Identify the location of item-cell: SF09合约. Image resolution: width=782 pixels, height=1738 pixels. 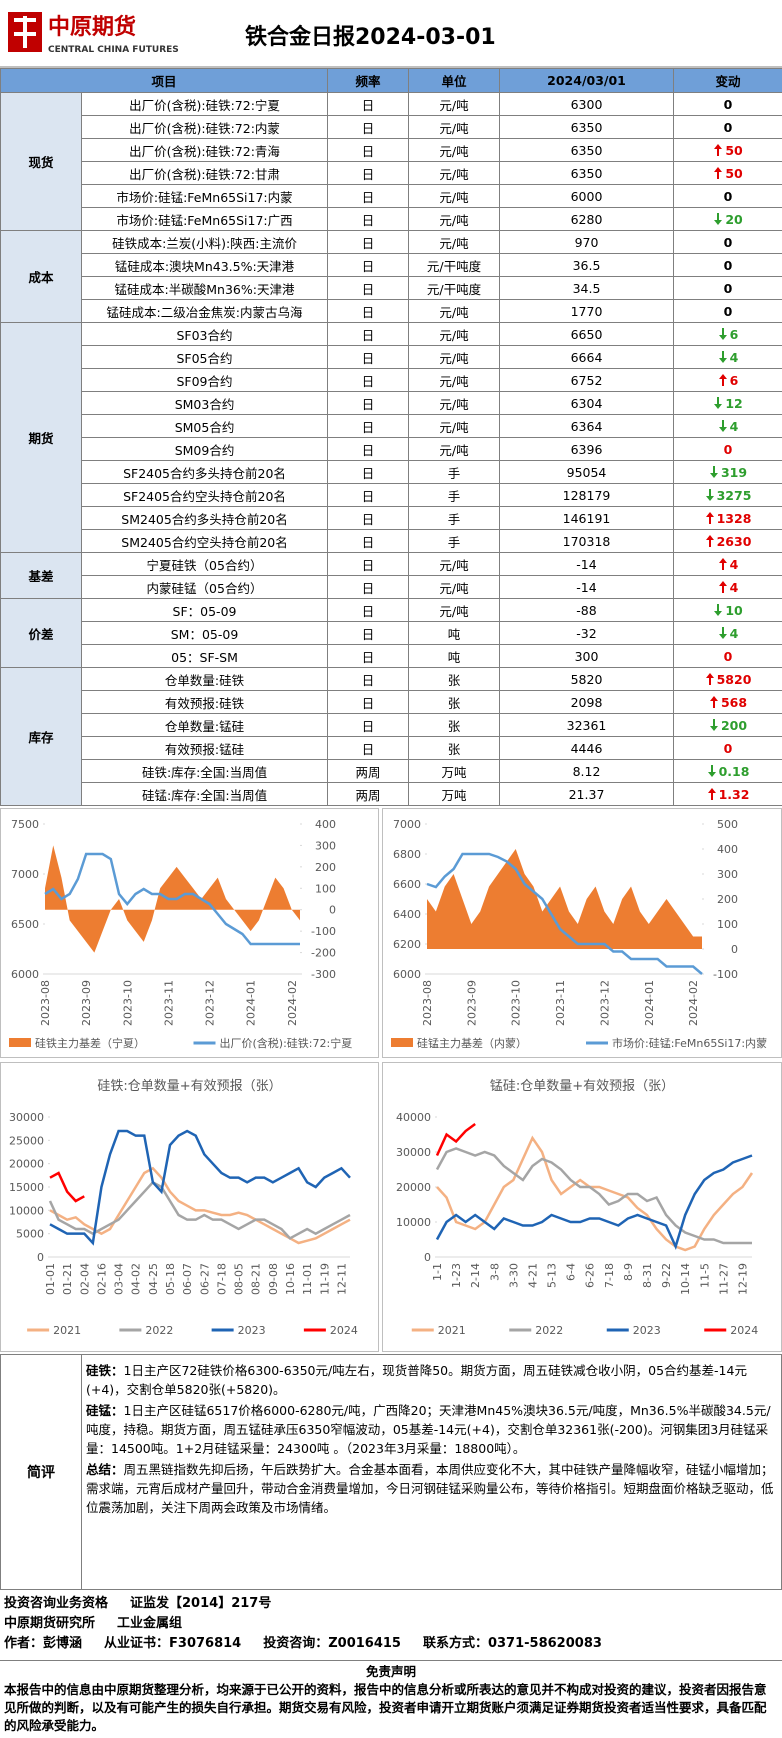
(204, 380).